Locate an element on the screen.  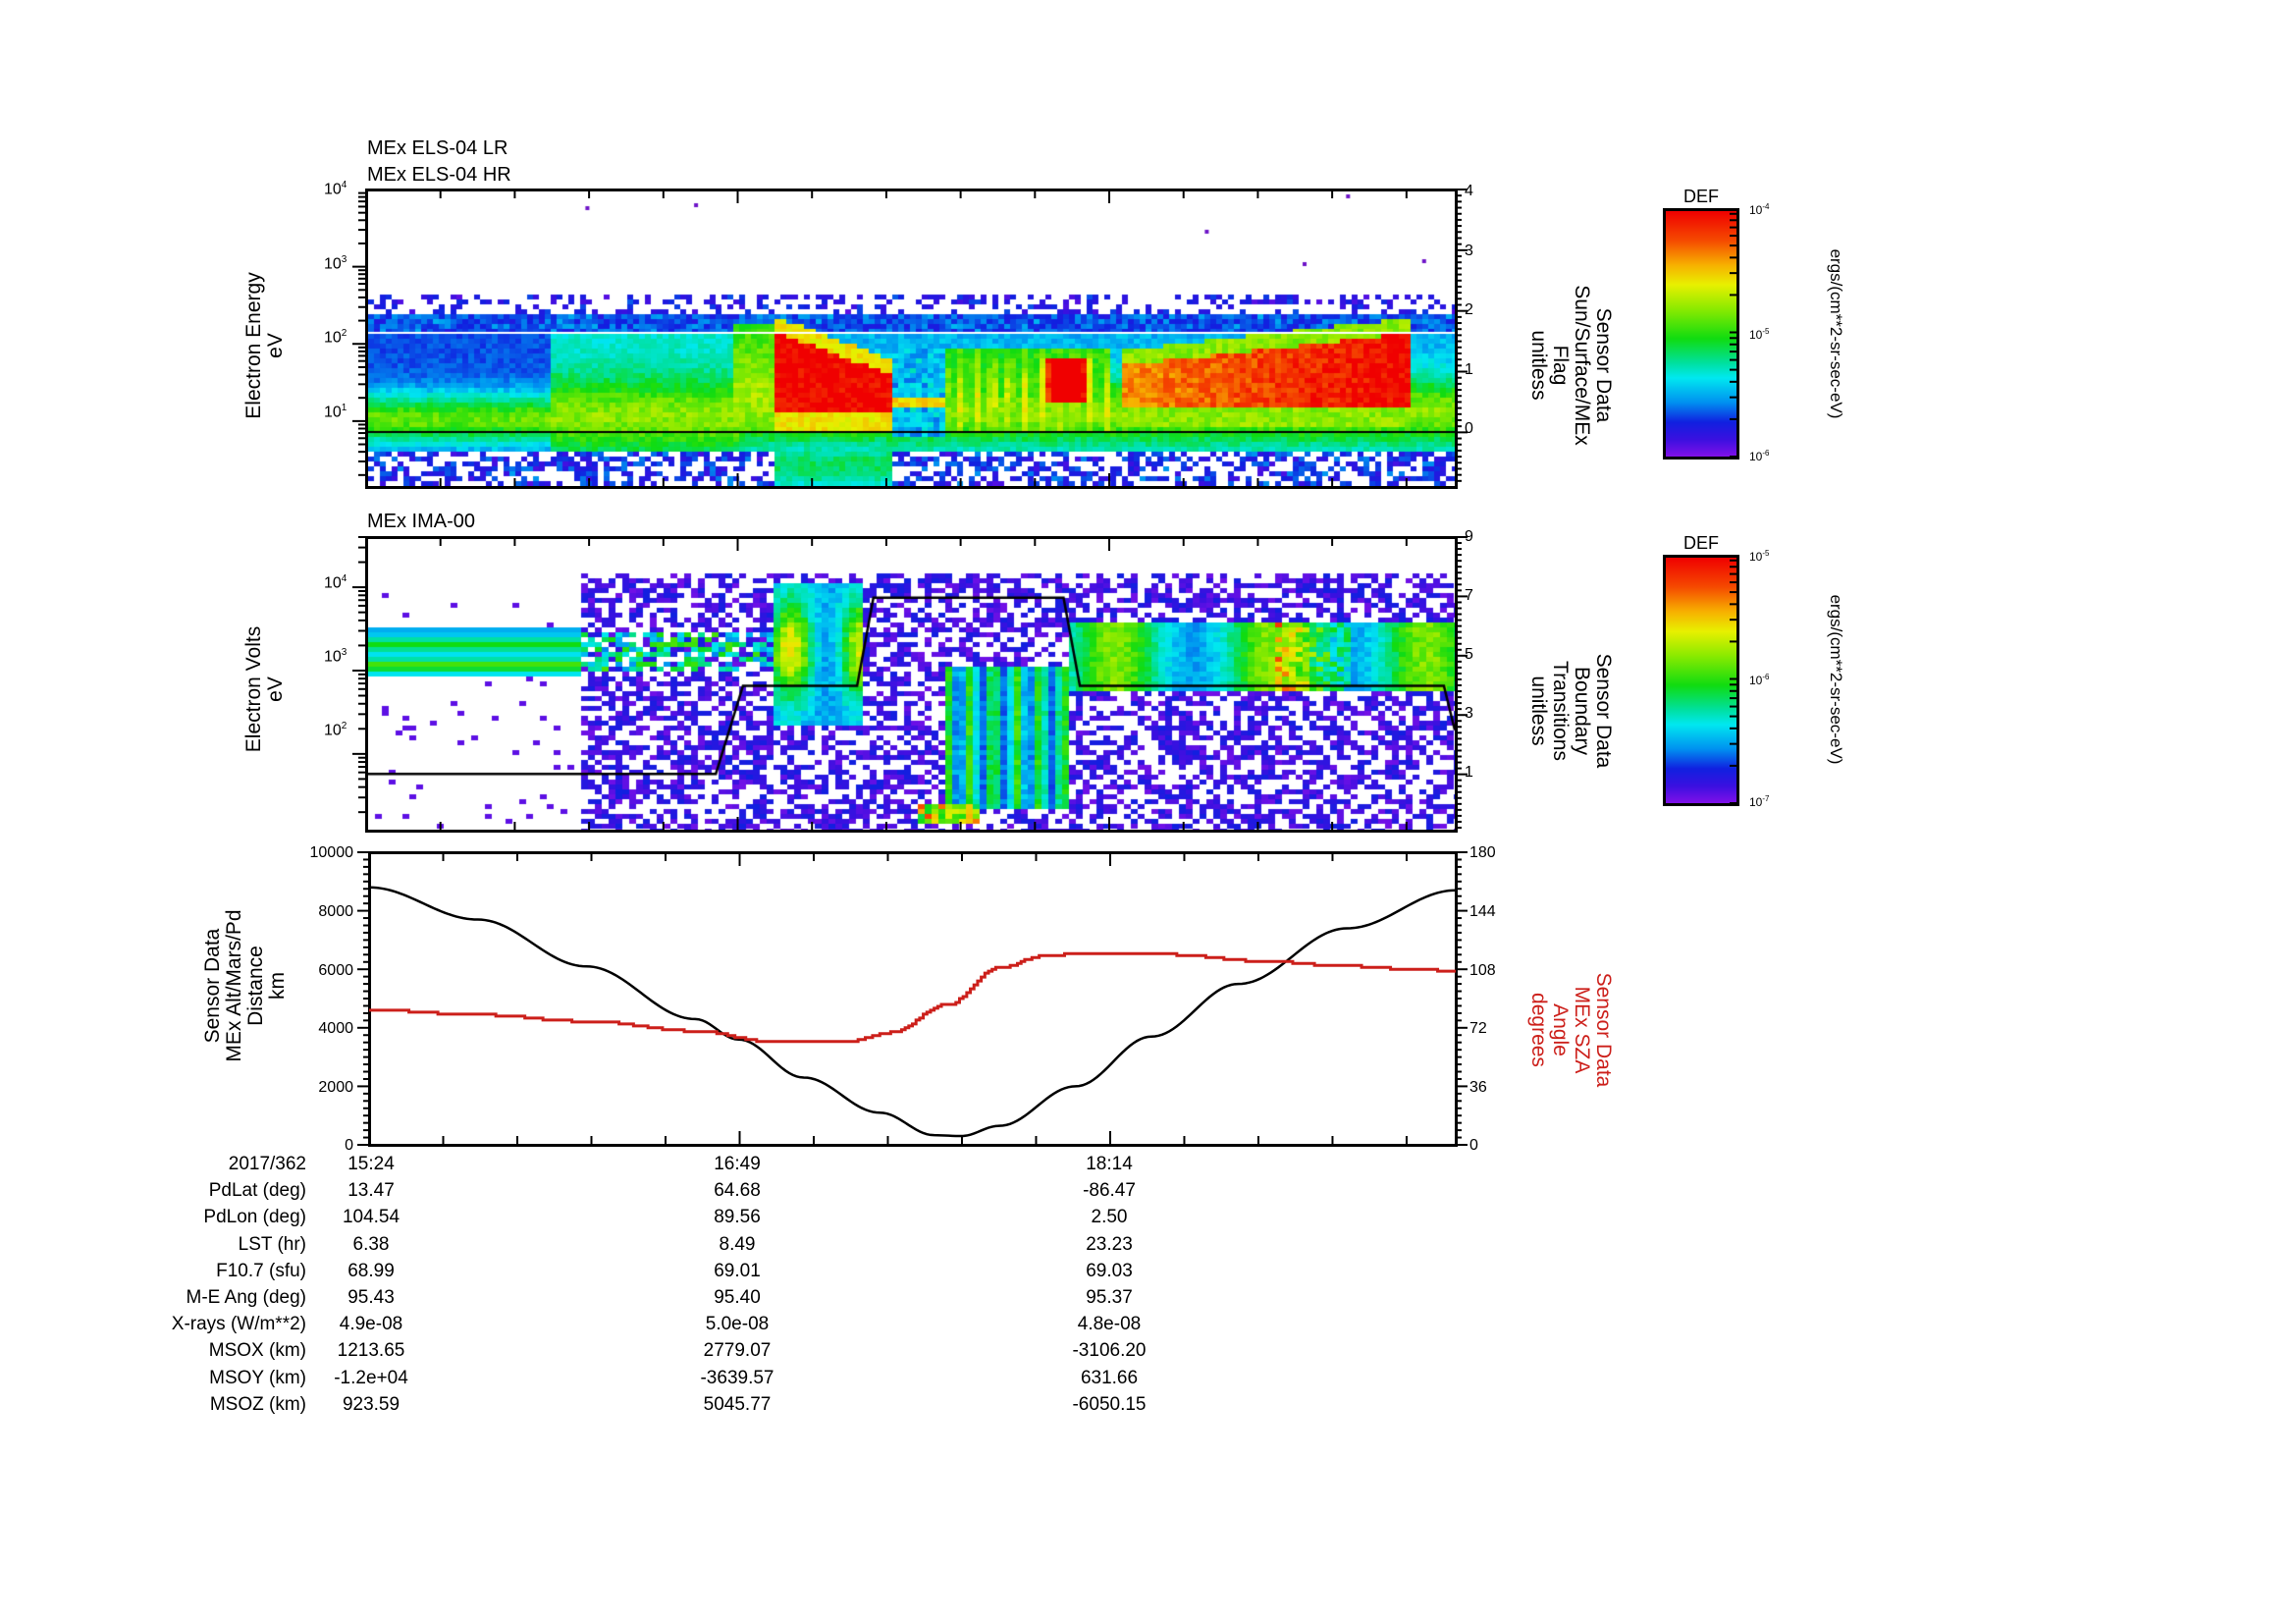
els-y2tick-2: 2 is located at coordinates (1469, 309).